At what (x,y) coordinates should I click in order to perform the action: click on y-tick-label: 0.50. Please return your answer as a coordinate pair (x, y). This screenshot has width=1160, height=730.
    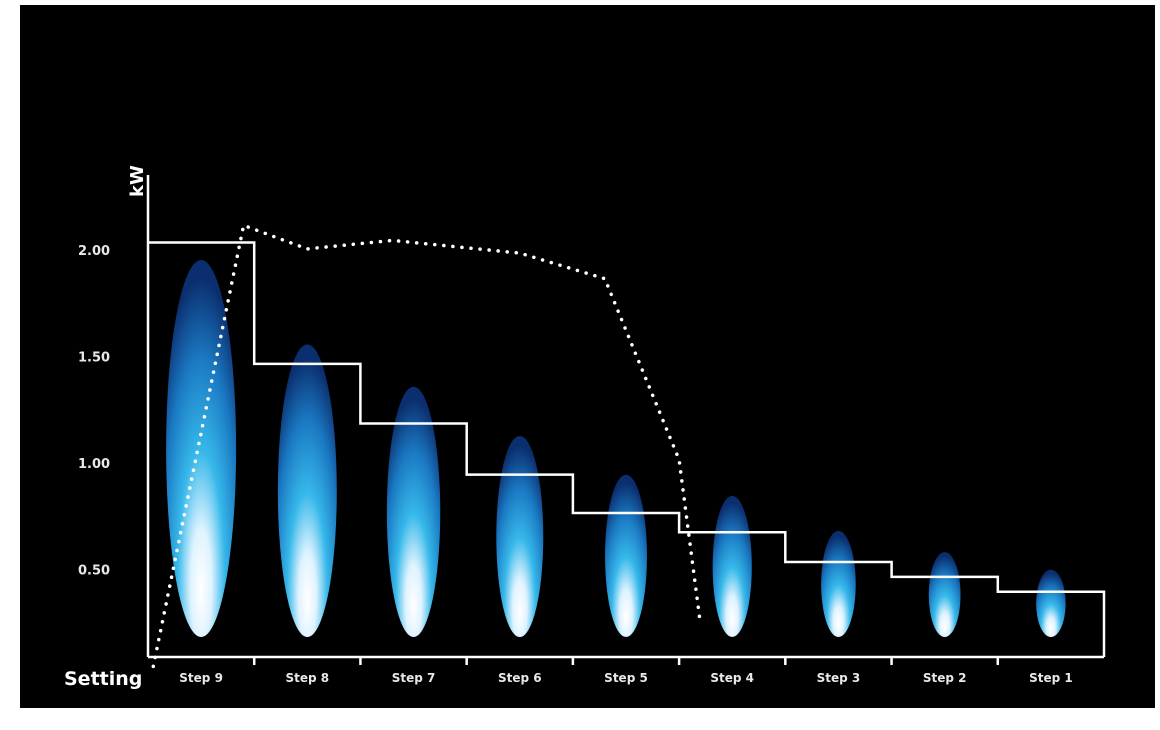
    Looking at the image, I should click on (94, 571).